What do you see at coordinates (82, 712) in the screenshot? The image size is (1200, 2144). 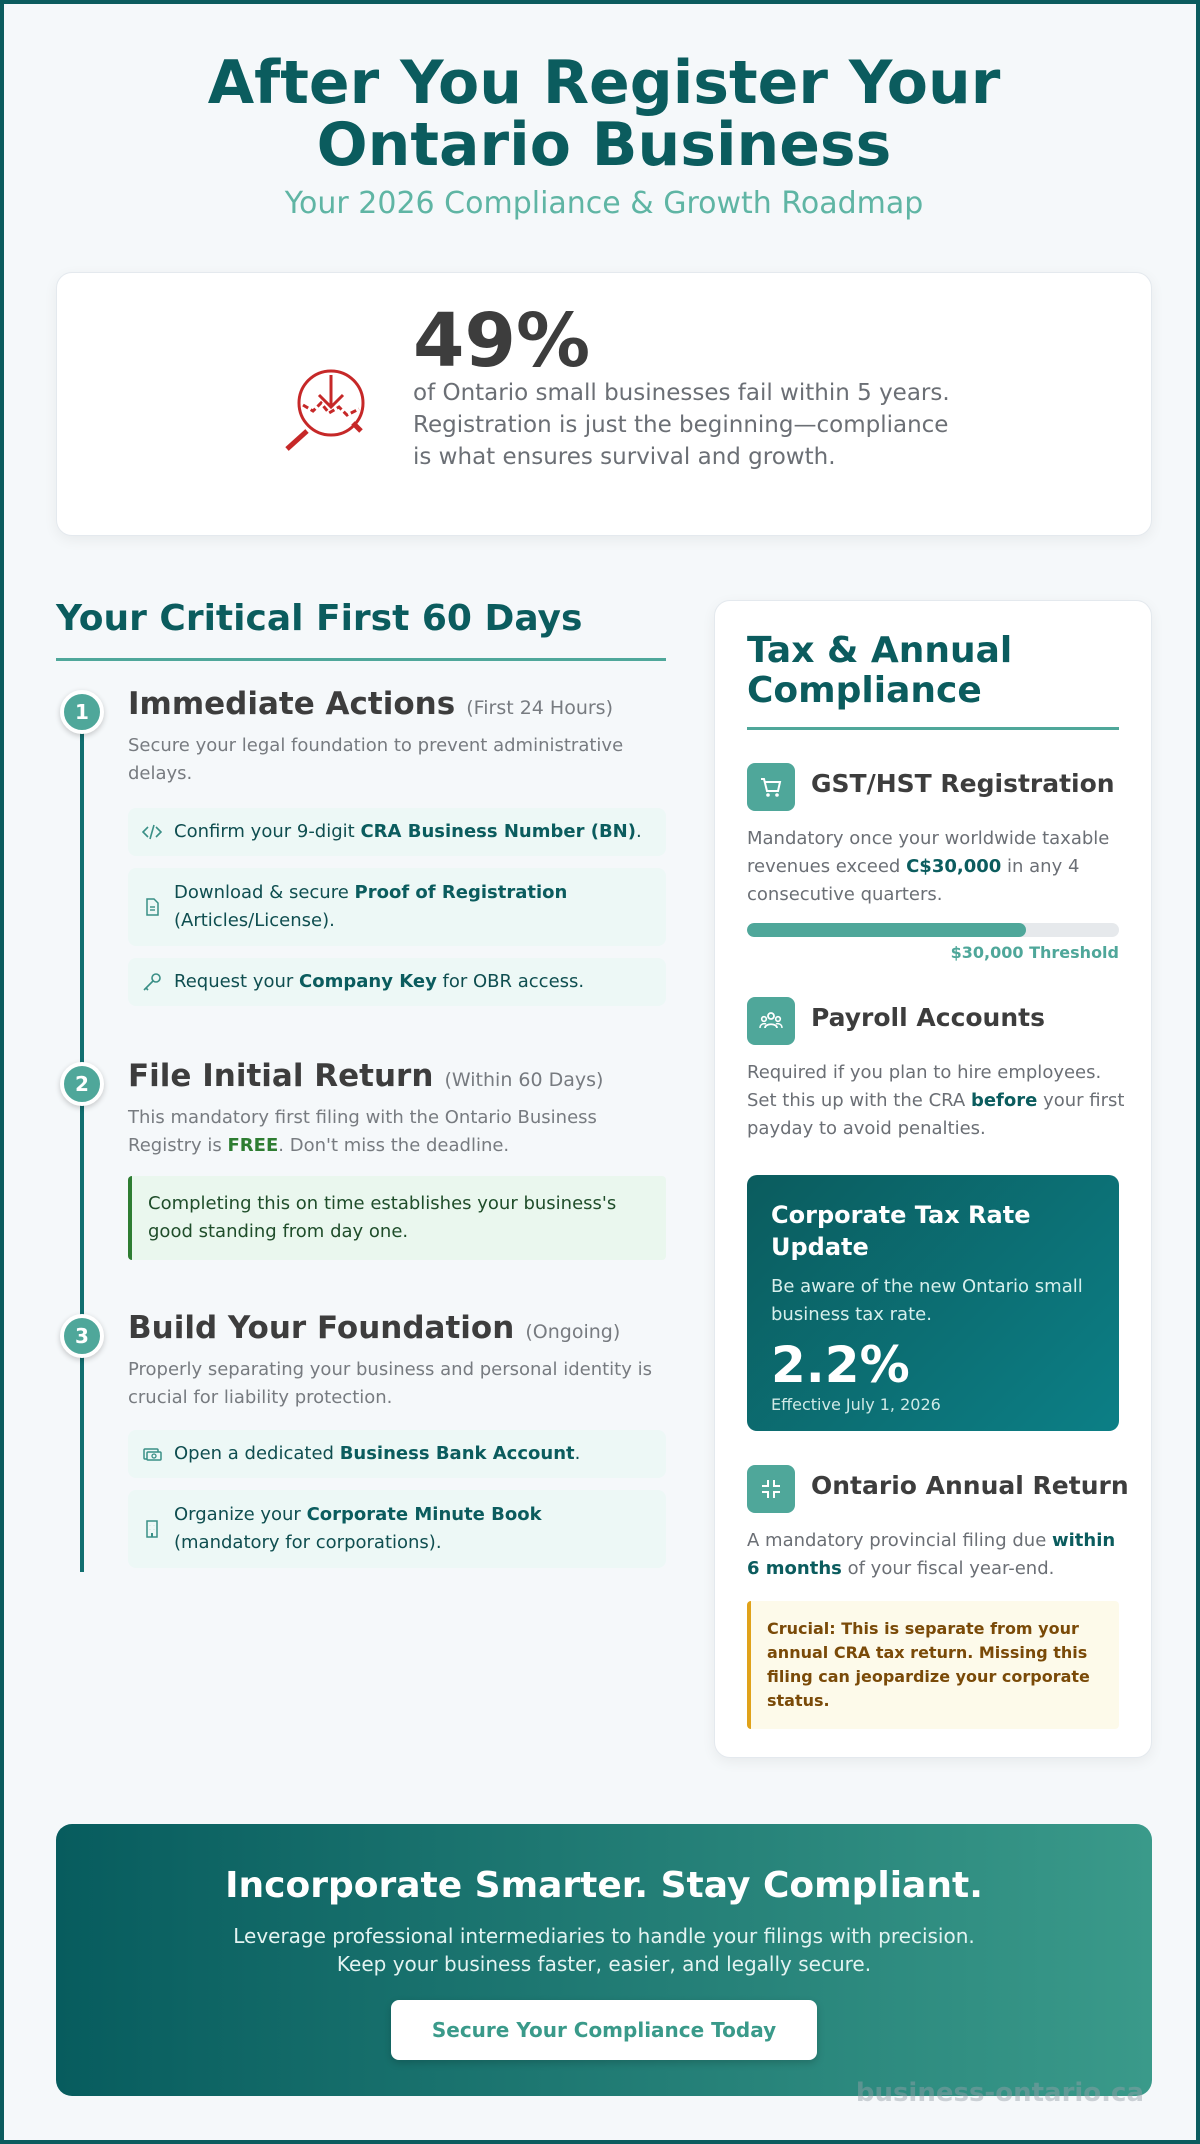 I see `step-number: 1` at bounding box center [82, 712].